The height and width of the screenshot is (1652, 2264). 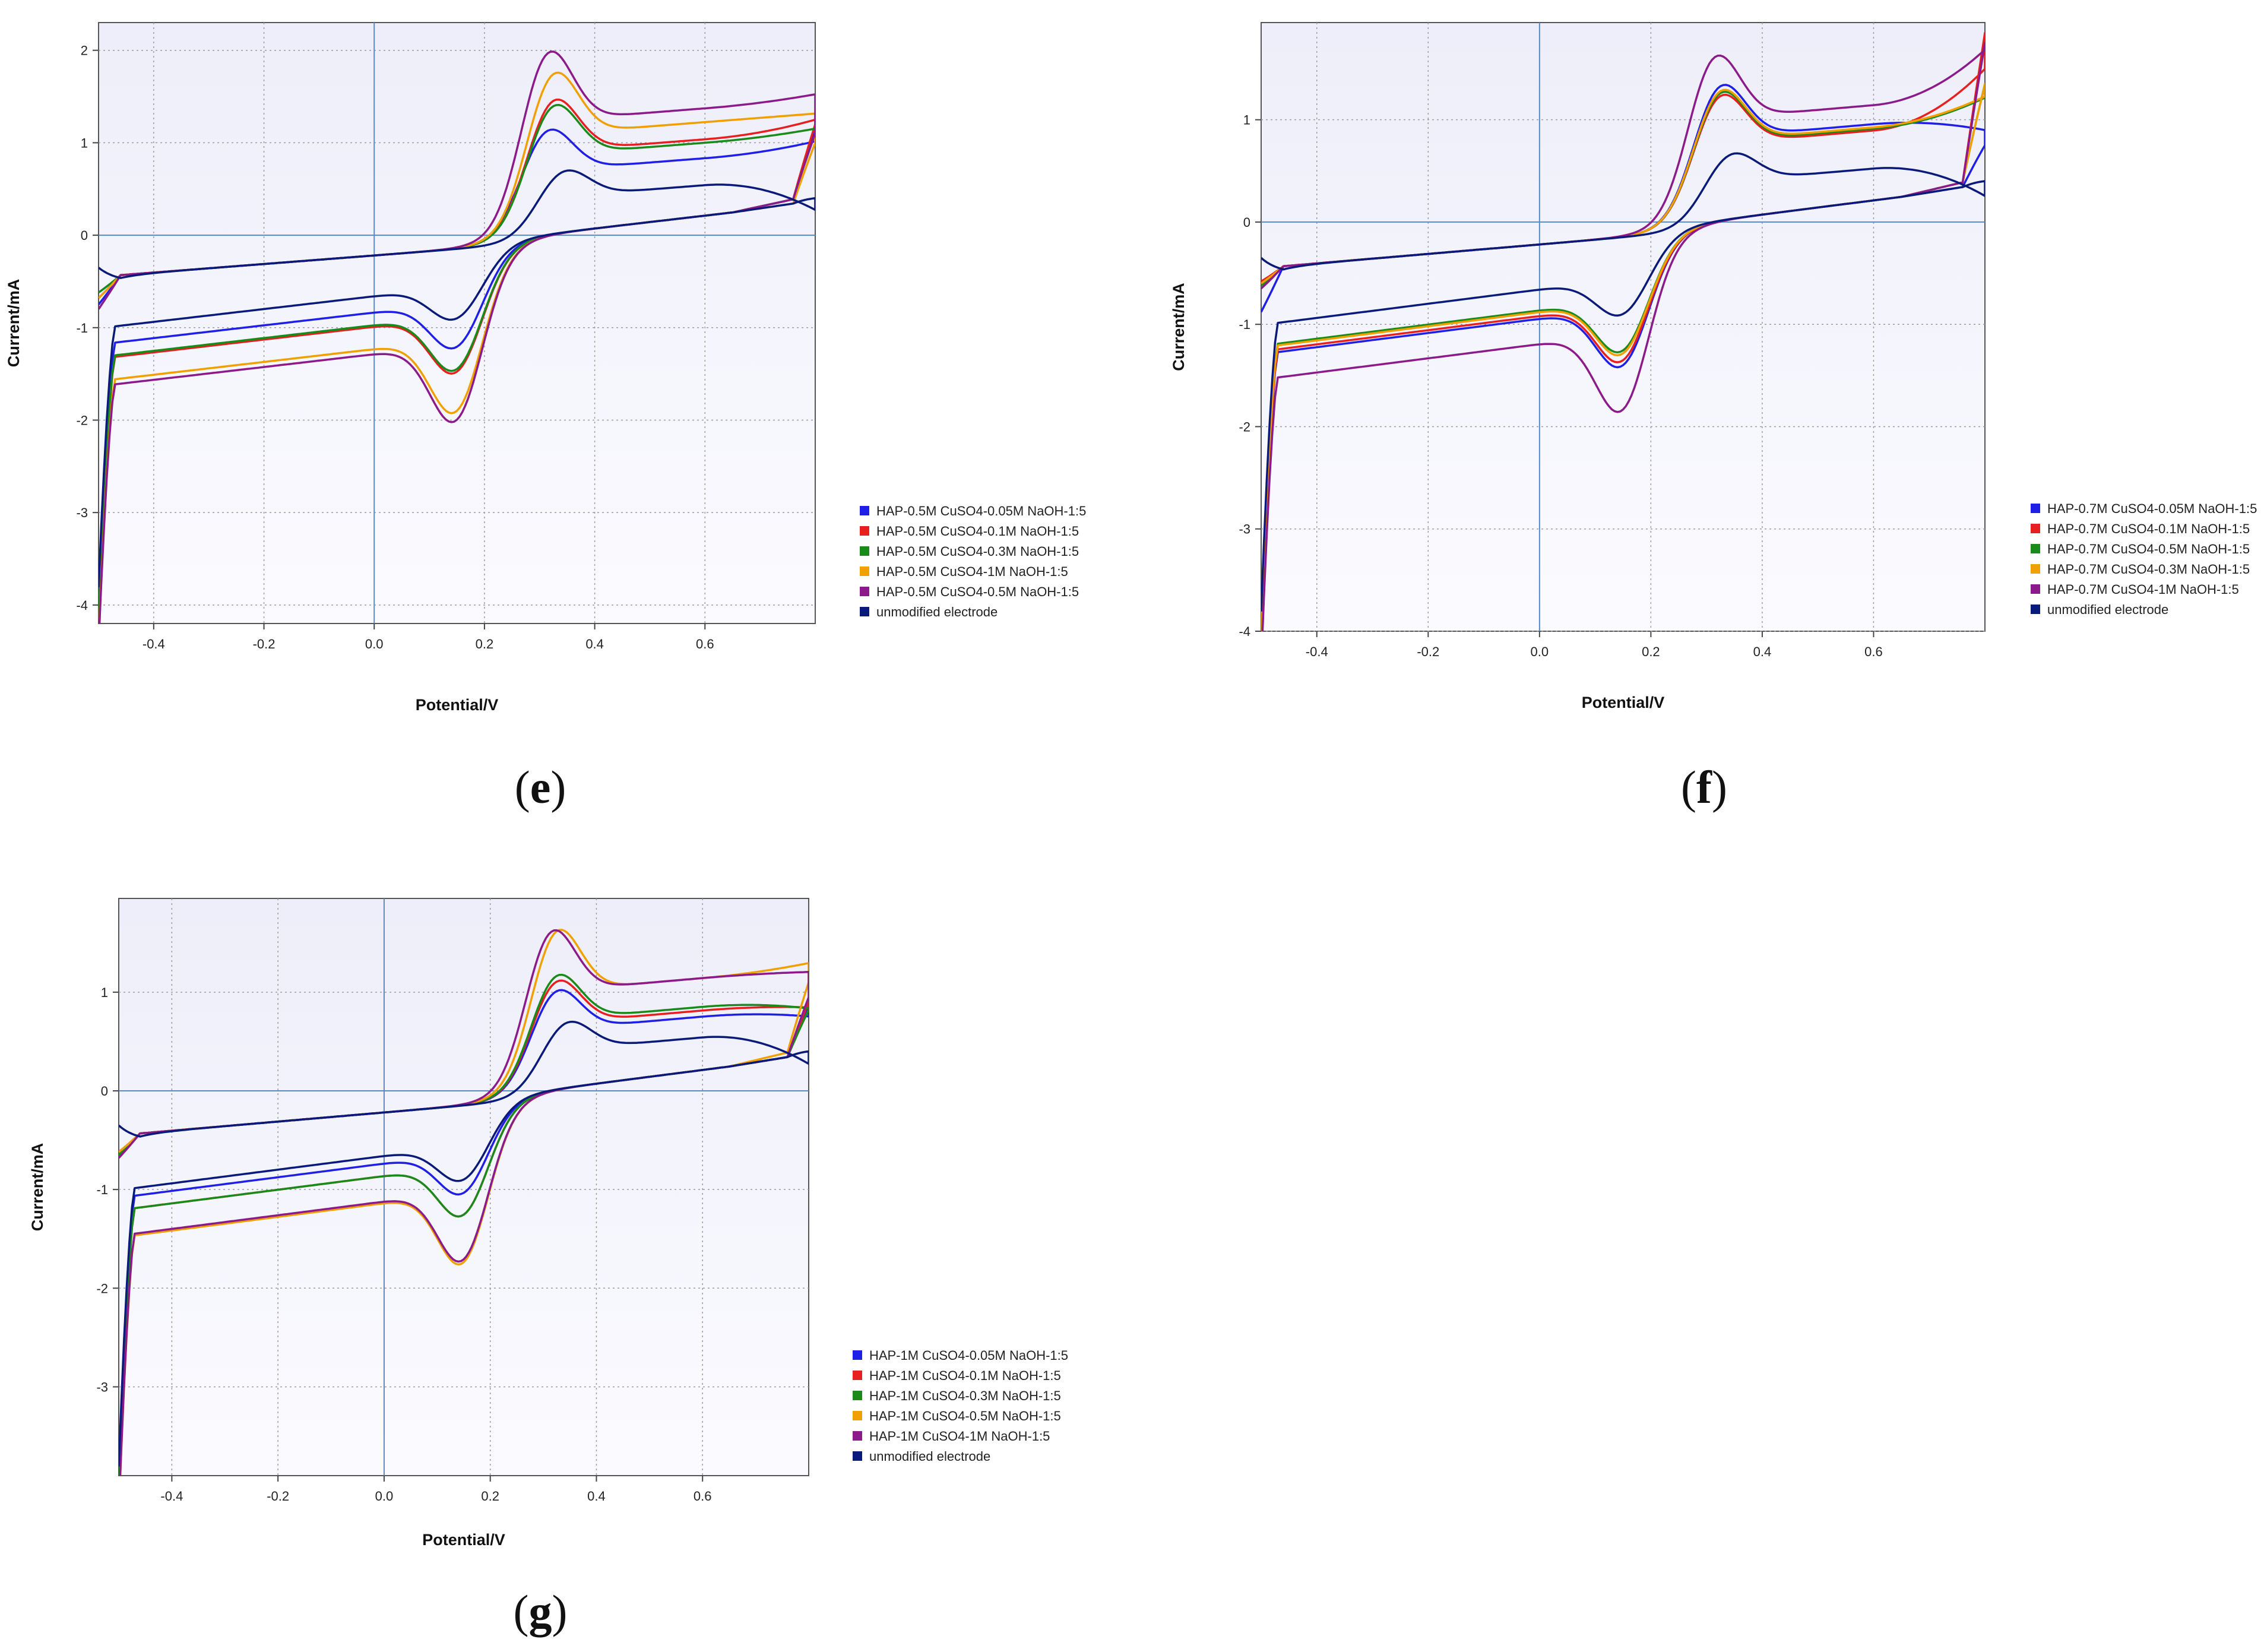 I want to click on legend-label: HAP-0.5M CuSO4-0.3M NaOH-1:5, so click(x=977, y=551).